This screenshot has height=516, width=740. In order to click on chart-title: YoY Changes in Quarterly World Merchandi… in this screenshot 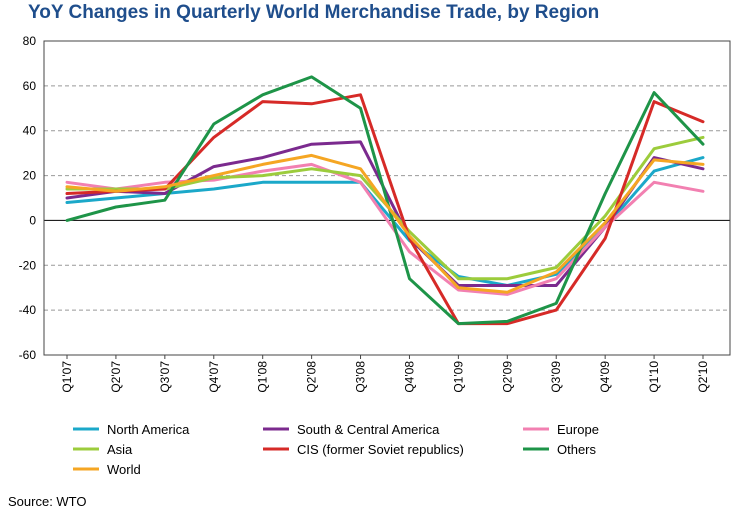, I will do `click(314, 12)`.